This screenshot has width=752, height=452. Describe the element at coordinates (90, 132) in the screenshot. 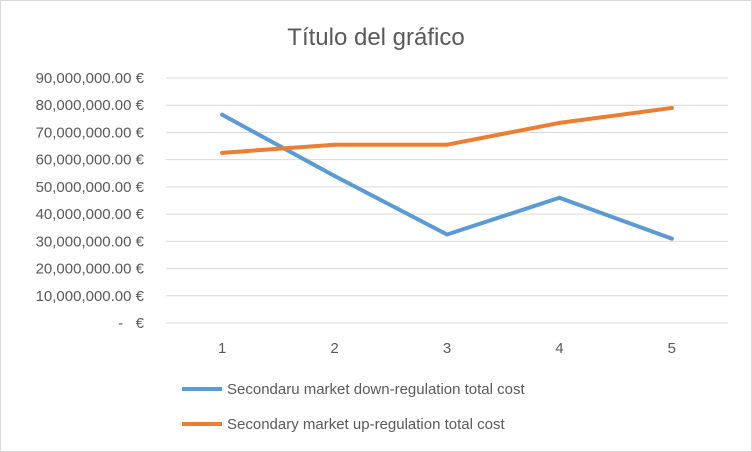

I see `y-tick-label: 70,000,000.00 €` at that location.